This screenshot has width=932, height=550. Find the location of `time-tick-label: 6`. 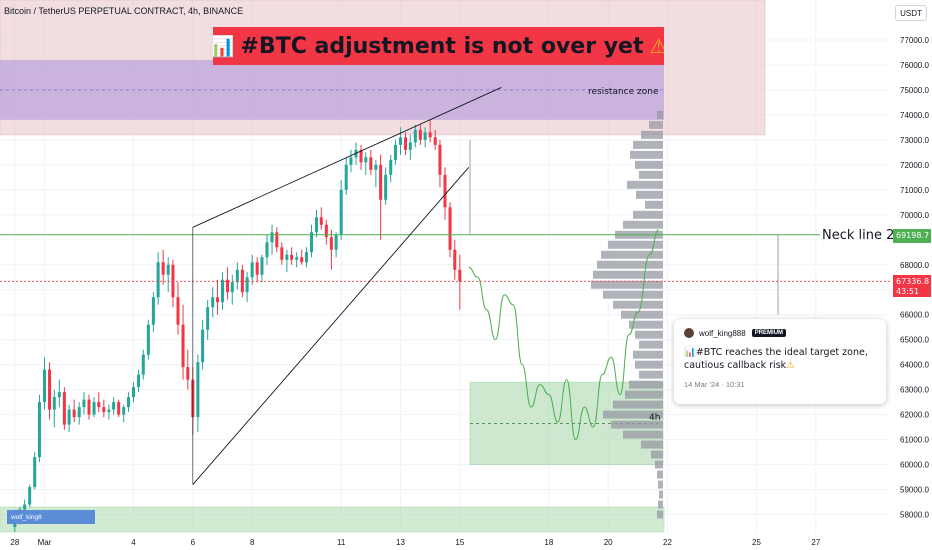

time-tick-label: 6 is located at coordinates (193, 542).